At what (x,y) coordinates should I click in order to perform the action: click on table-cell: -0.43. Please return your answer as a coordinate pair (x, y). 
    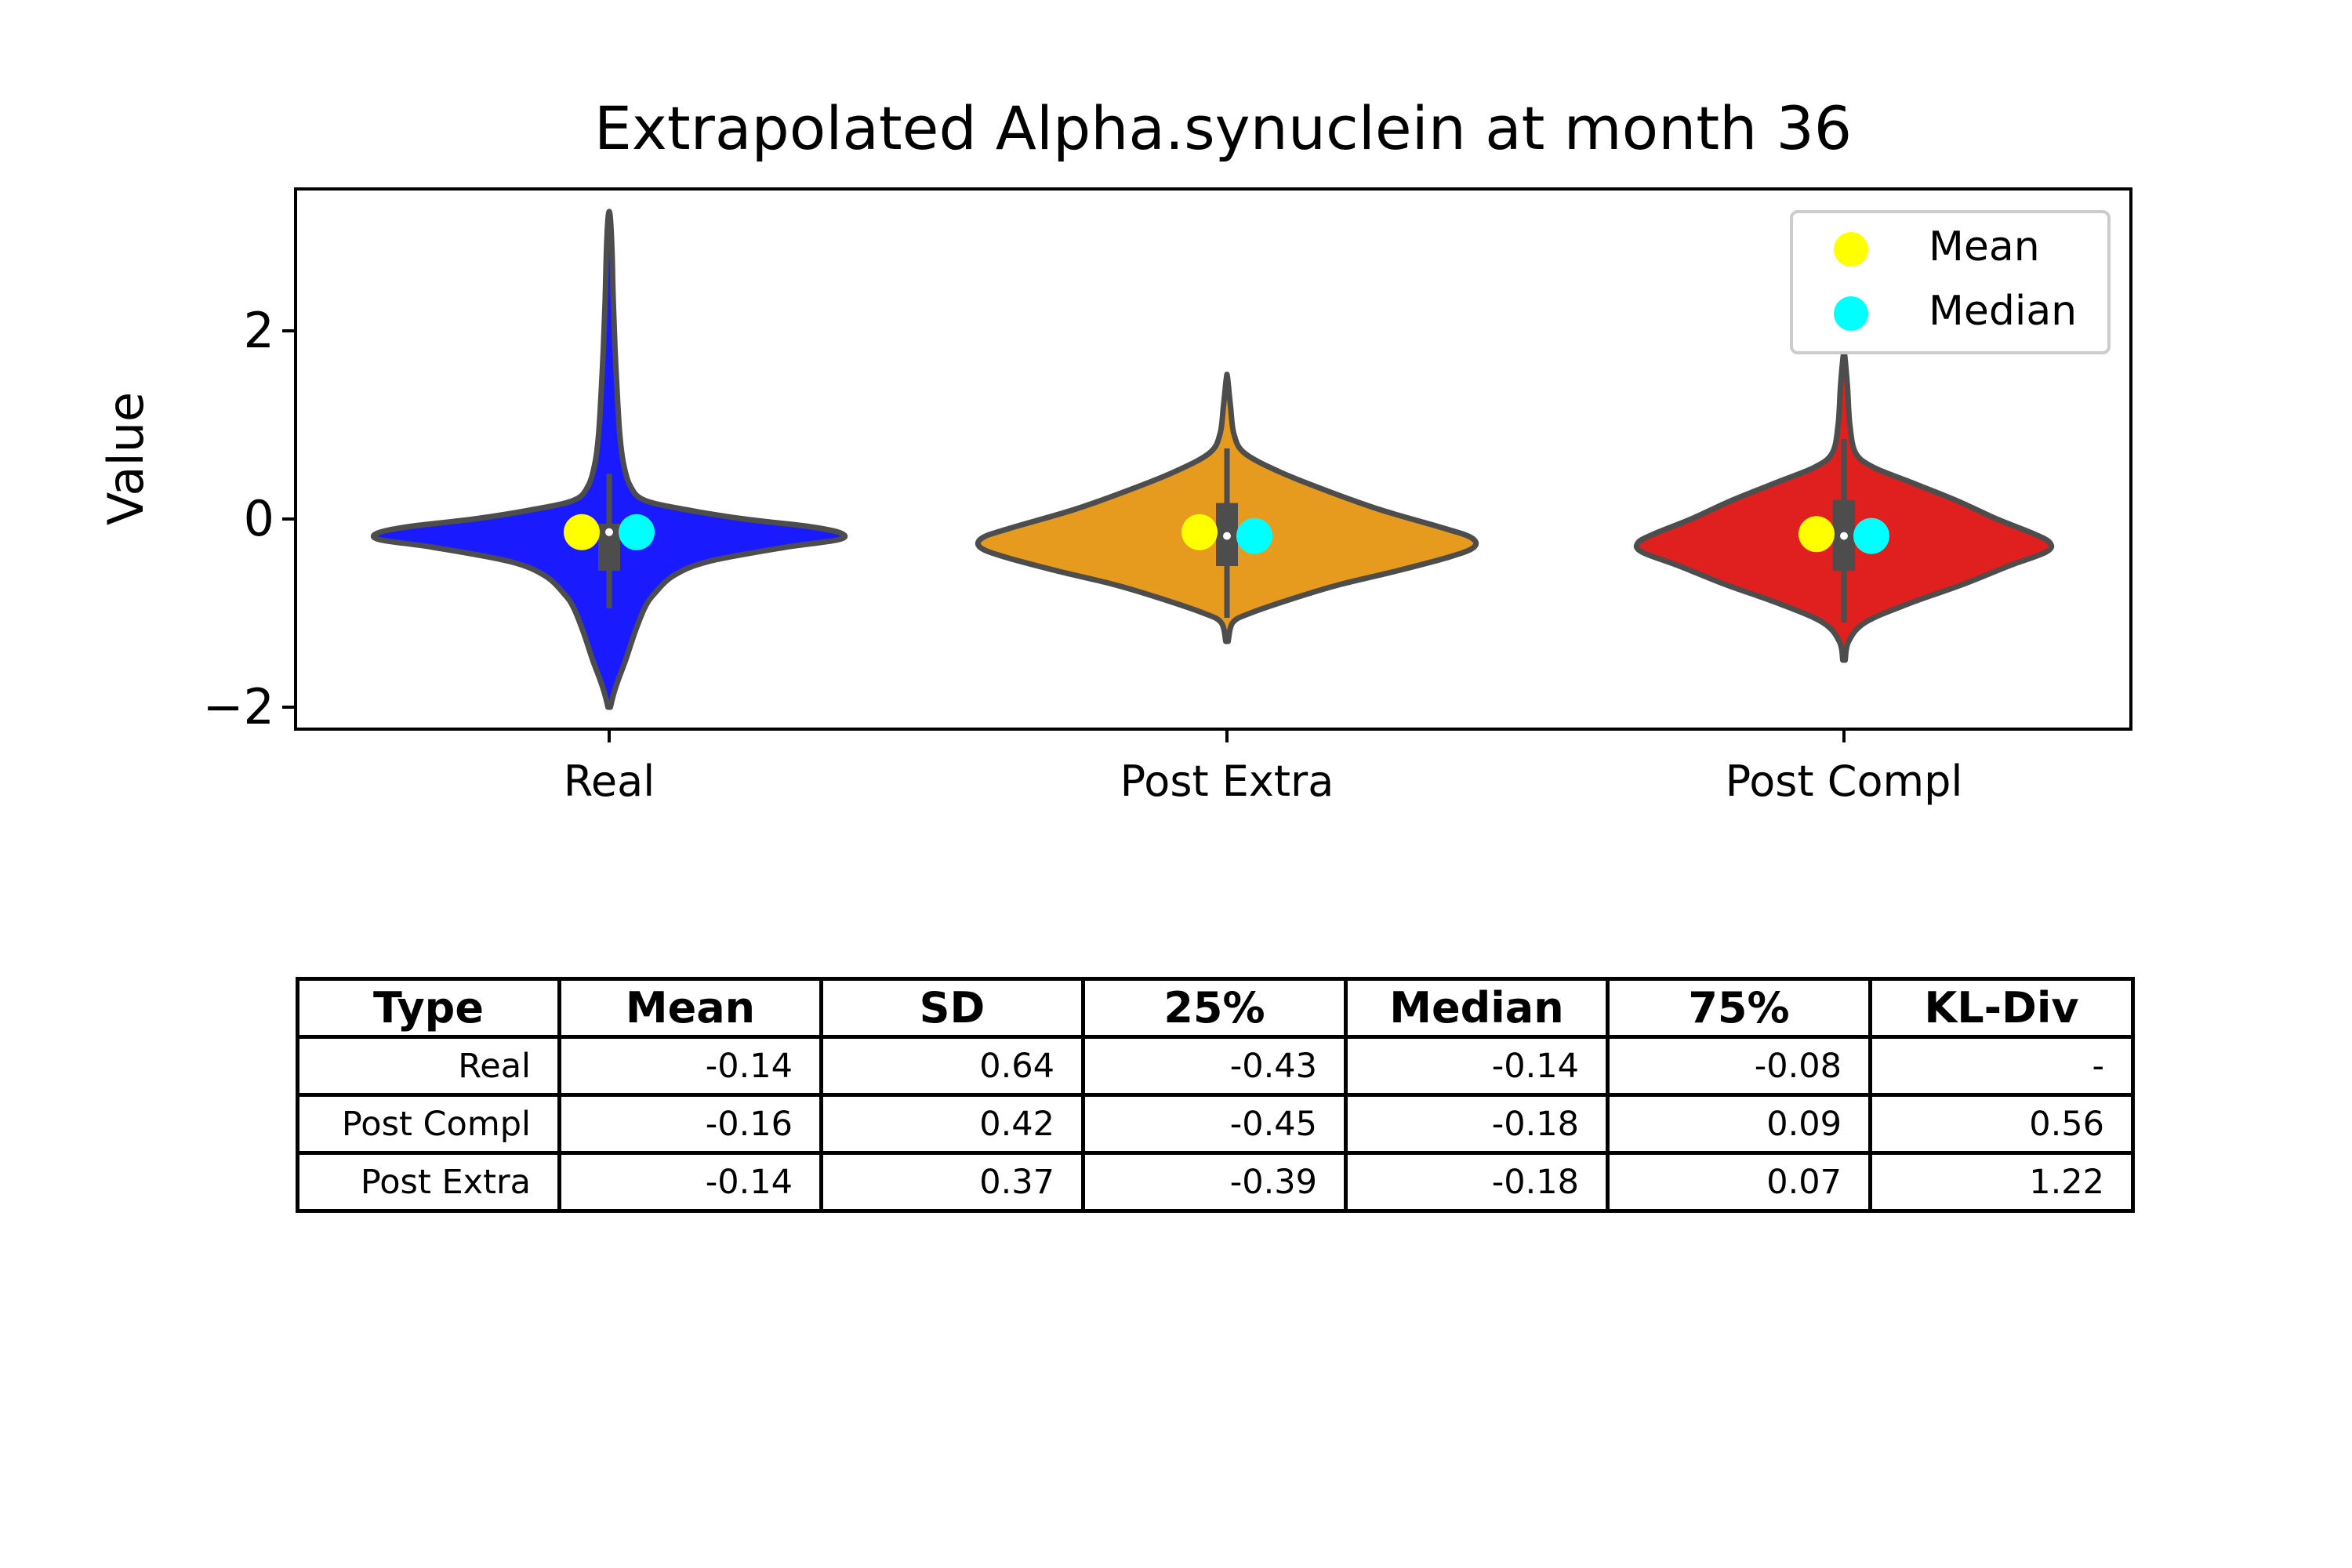
    Looking at the image, I should click on (1214, 1066).